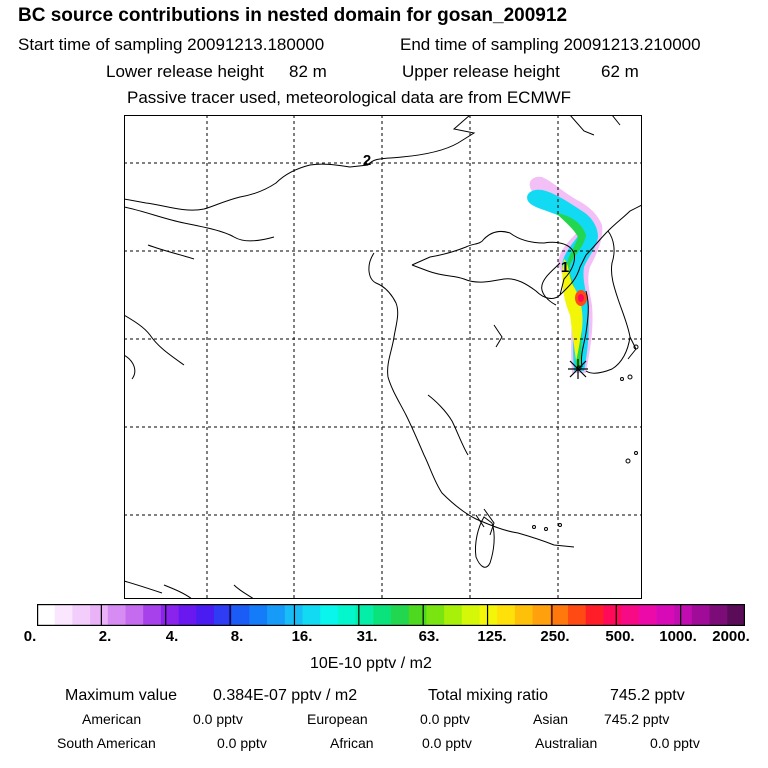 Image resolution: width=768 pixels, height=768 pixels. Describe the element at coordinates (352, 743) in the screenshot. I see `region-name-african: African` at that location.